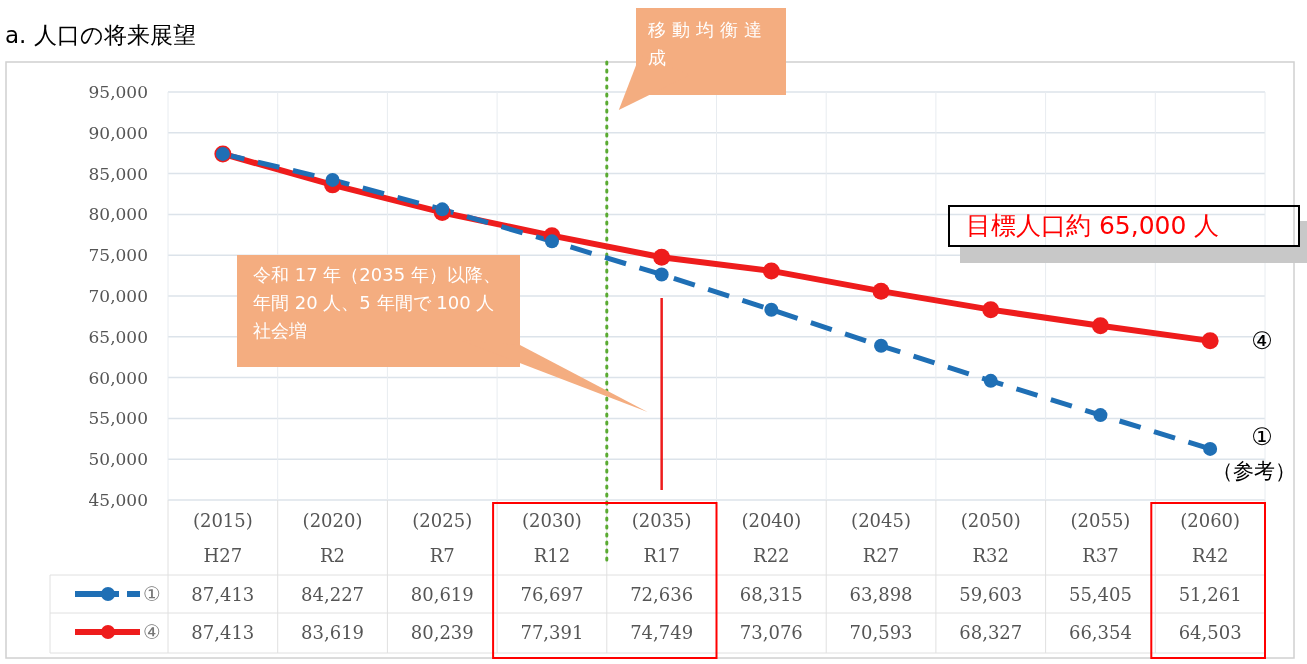 The image size is (1307, 664). Describe the element at coordinates (118, 255) in the screenshot. I see `y-tick-label: 75,000` at that location.